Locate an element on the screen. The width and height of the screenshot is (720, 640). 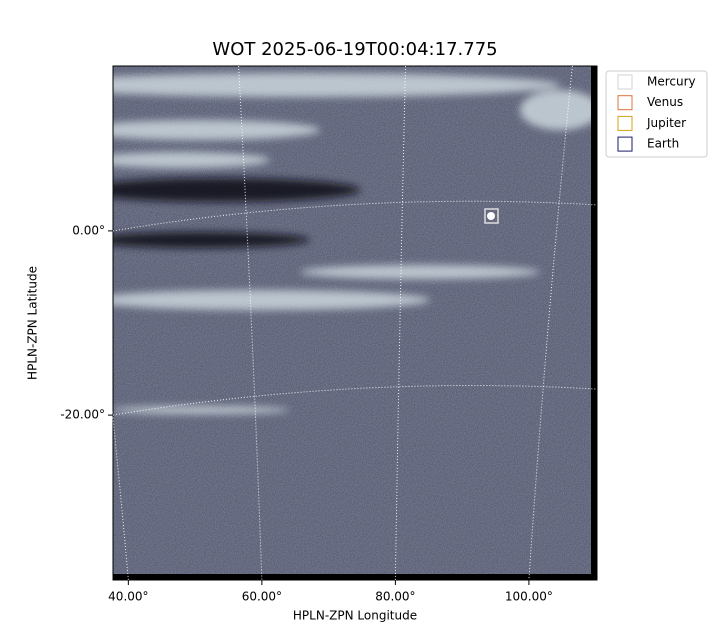
chart-title: WOT 2025-06-19T00:04:17.775 is located at coordinates (354, 49).